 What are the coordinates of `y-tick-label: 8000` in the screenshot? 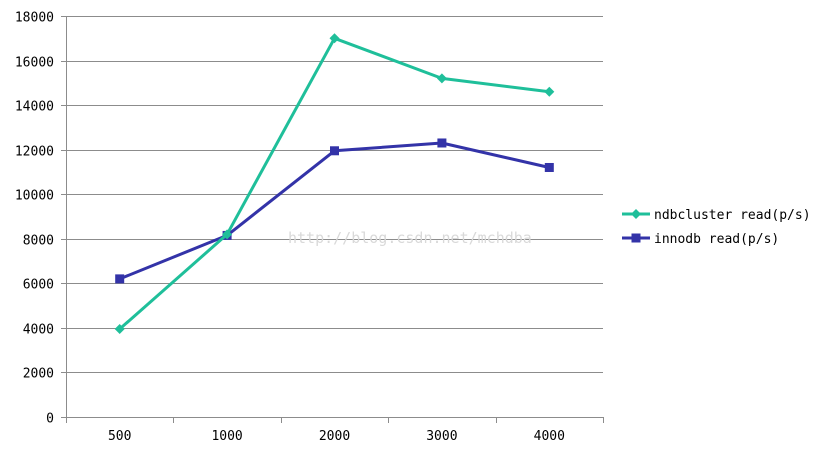 It's located at (38, 241).